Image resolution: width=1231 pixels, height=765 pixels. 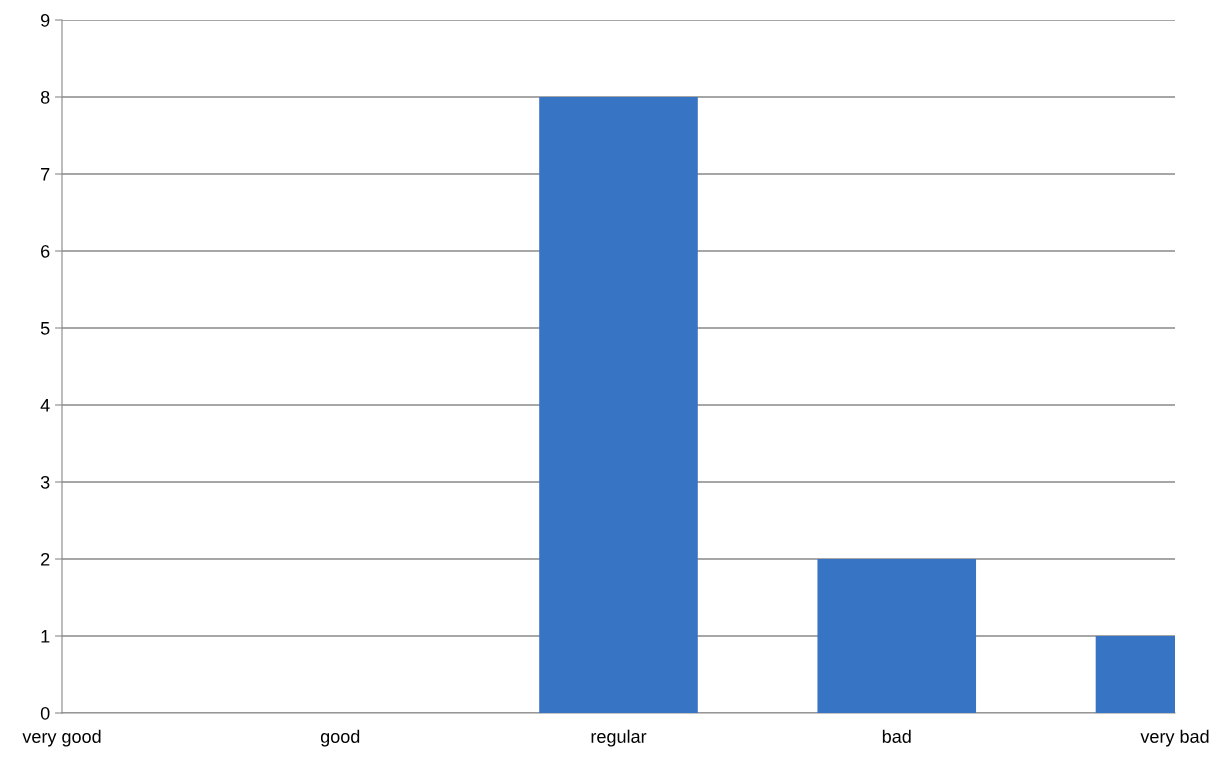 What do you see at coordinates (45, 328) in the screenshot?
I see `y-tick-label: 5` at bounding box center [45, 328].